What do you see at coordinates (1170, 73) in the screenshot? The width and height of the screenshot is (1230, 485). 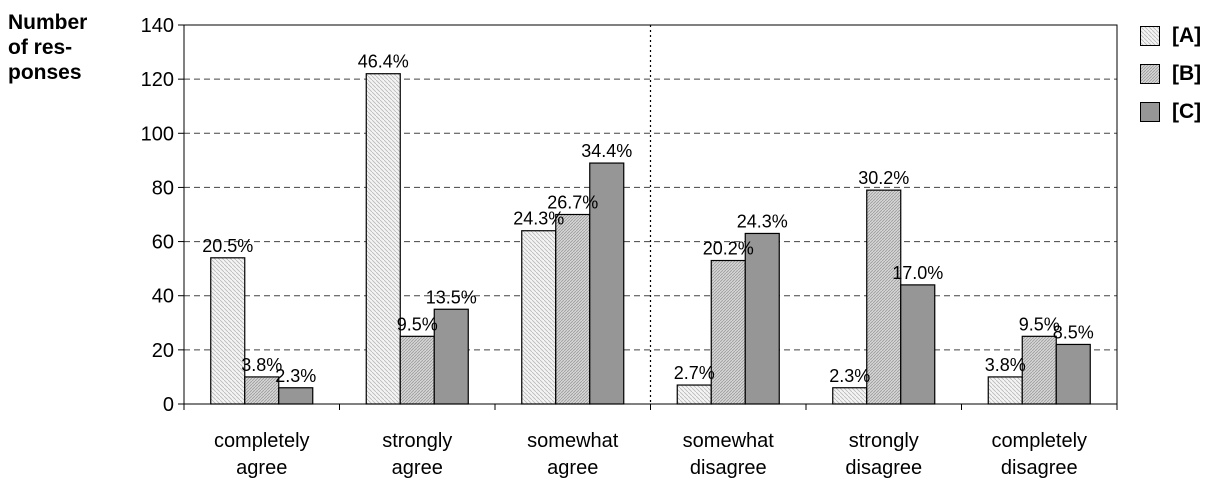 I see `legend-item-b: [B]` at bounding box center [1170, 73].